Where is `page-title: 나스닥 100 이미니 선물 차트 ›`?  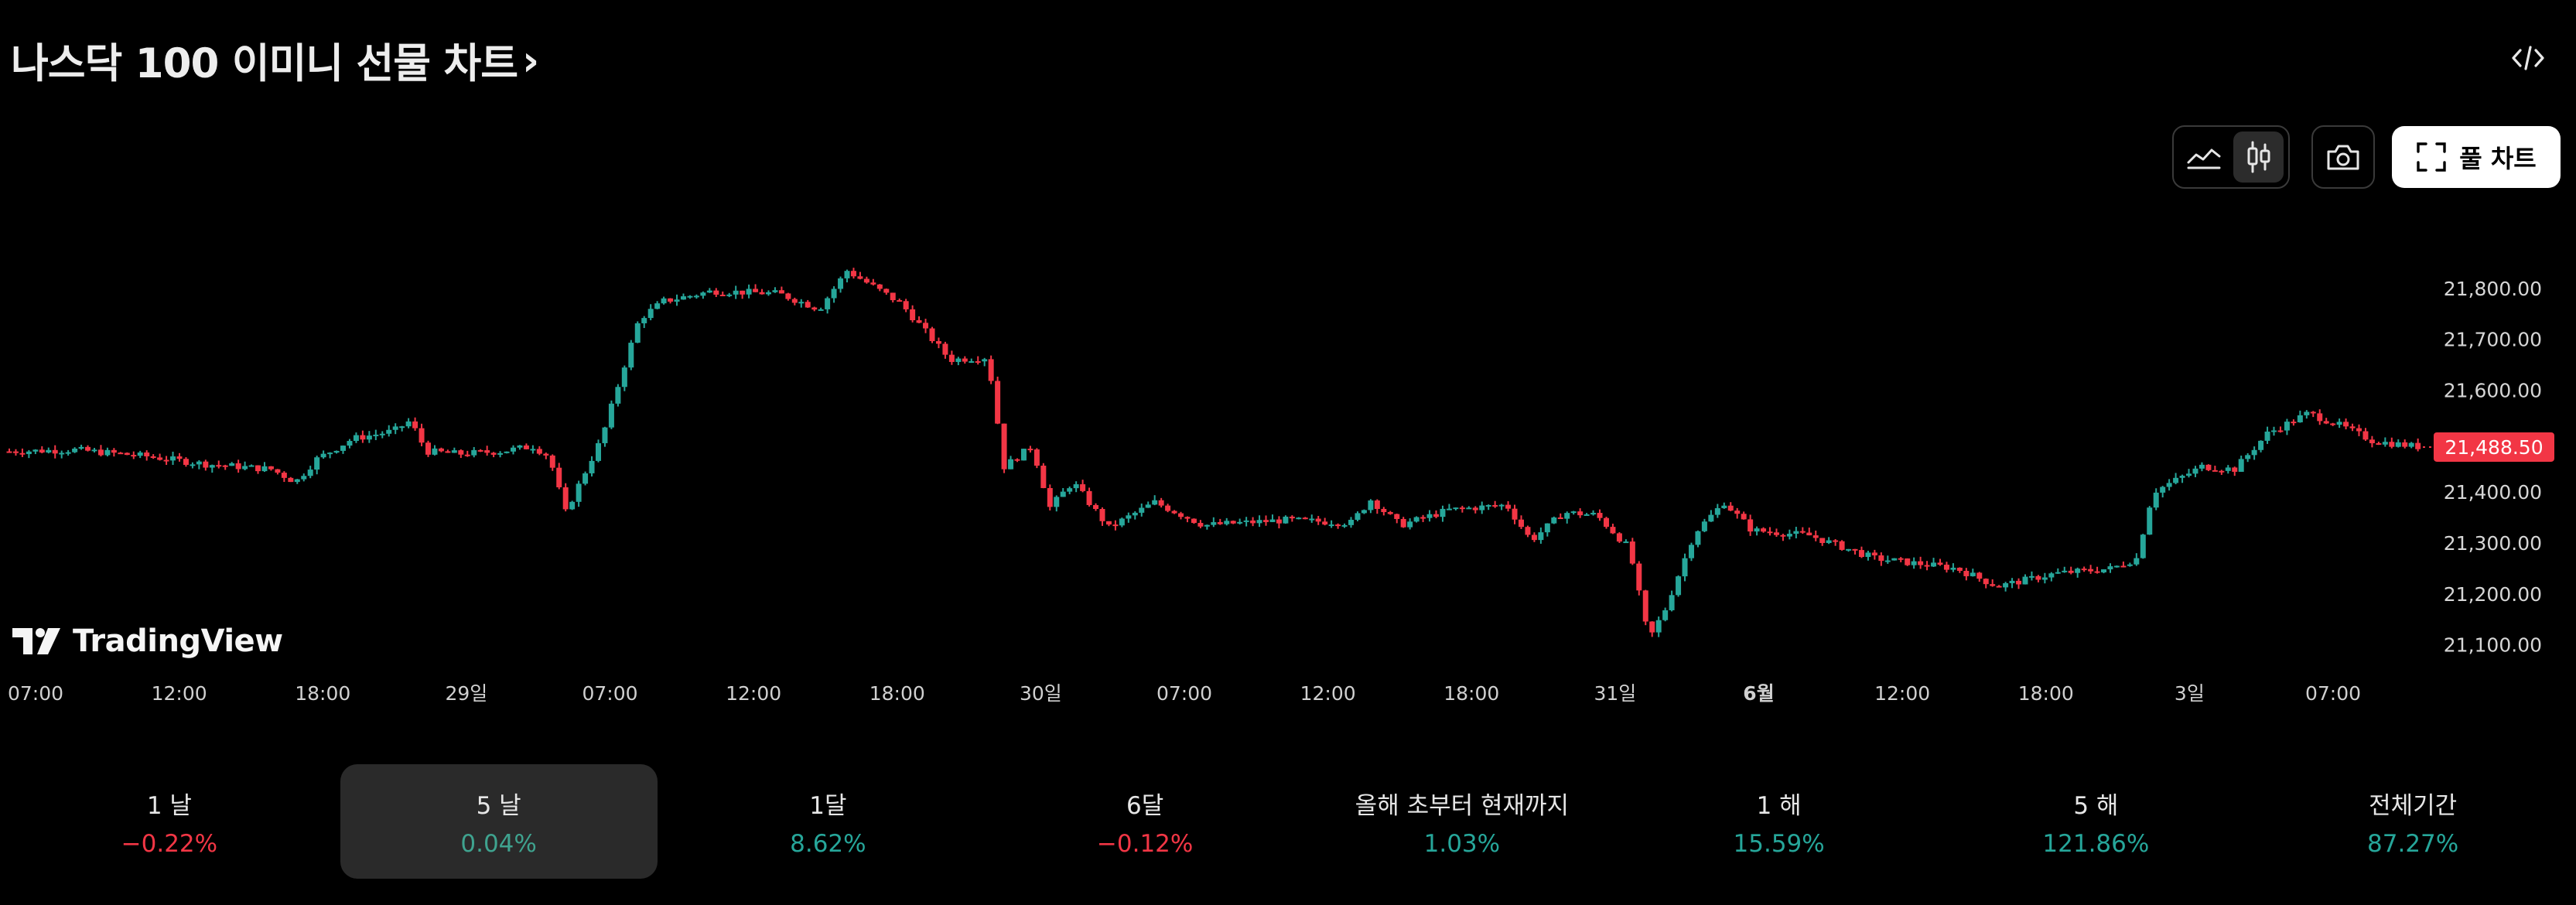
page-title: 나스닥 100 이미니 선물 차트 › is located at coordinates (275, 61).